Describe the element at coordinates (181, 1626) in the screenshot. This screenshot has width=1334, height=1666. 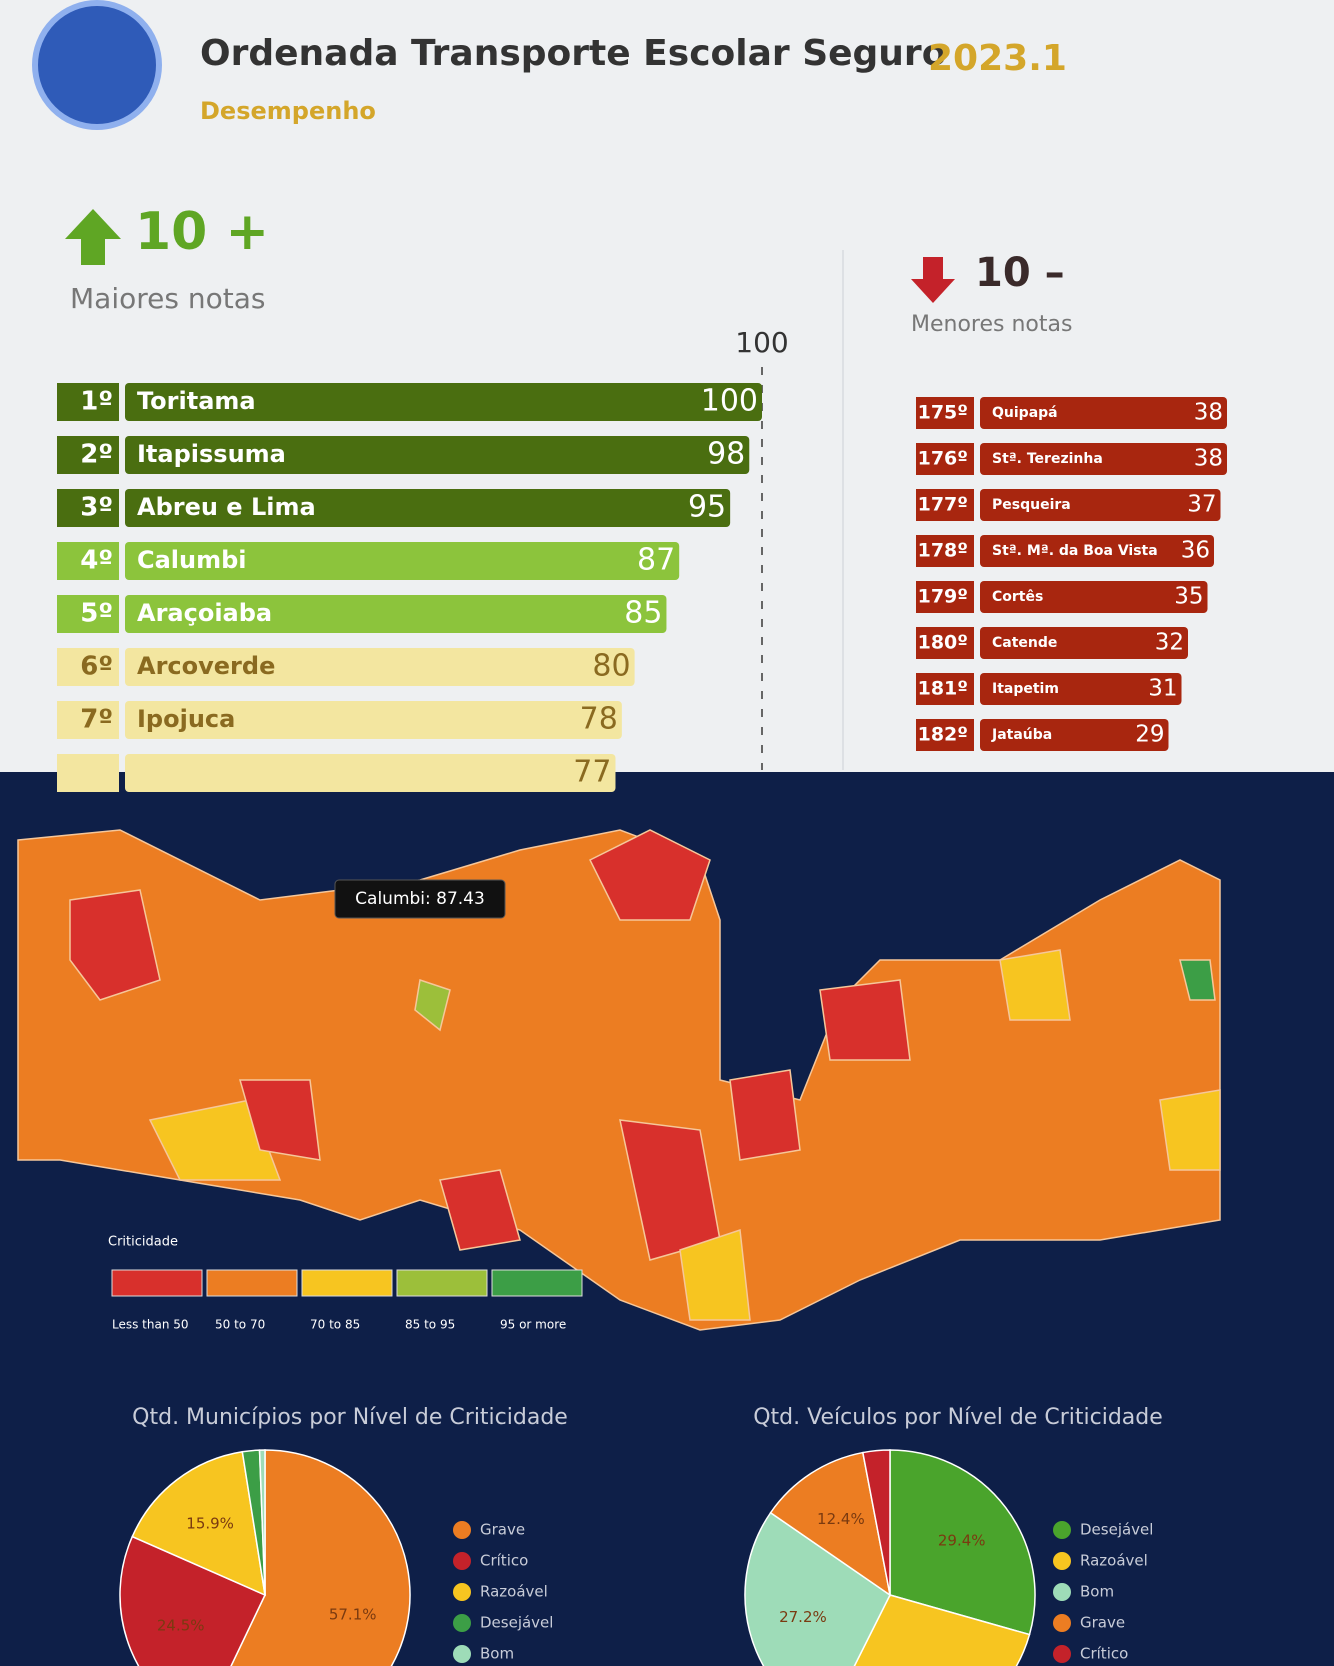
I see `slice-label: 24.5%` at that location.